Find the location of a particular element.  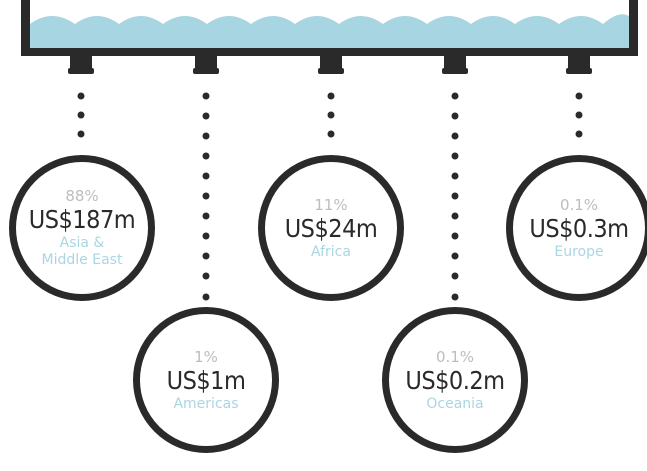

region-amount: US$0.2m is located at coordinates (455, 380).